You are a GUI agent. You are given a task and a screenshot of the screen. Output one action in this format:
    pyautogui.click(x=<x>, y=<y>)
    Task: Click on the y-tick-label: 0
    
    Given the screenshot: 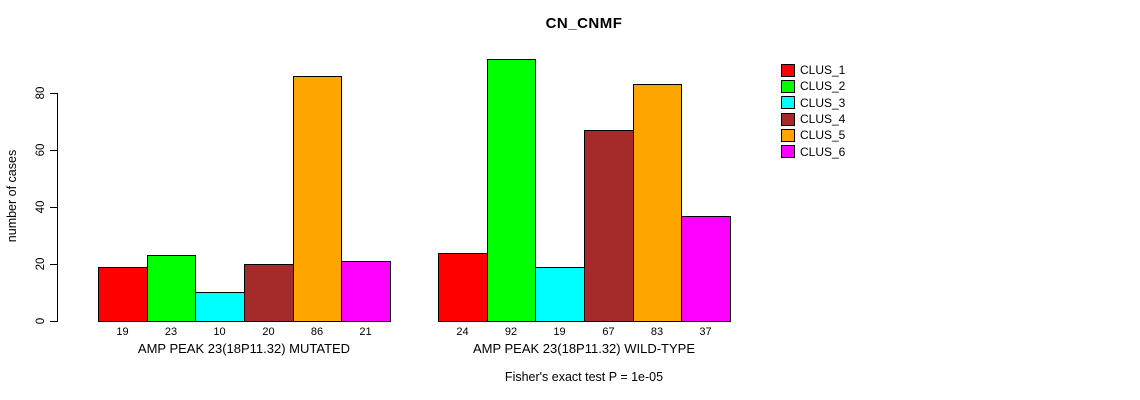 What is the action you would take?
    pyautogui.click(x=41, y=321)
    